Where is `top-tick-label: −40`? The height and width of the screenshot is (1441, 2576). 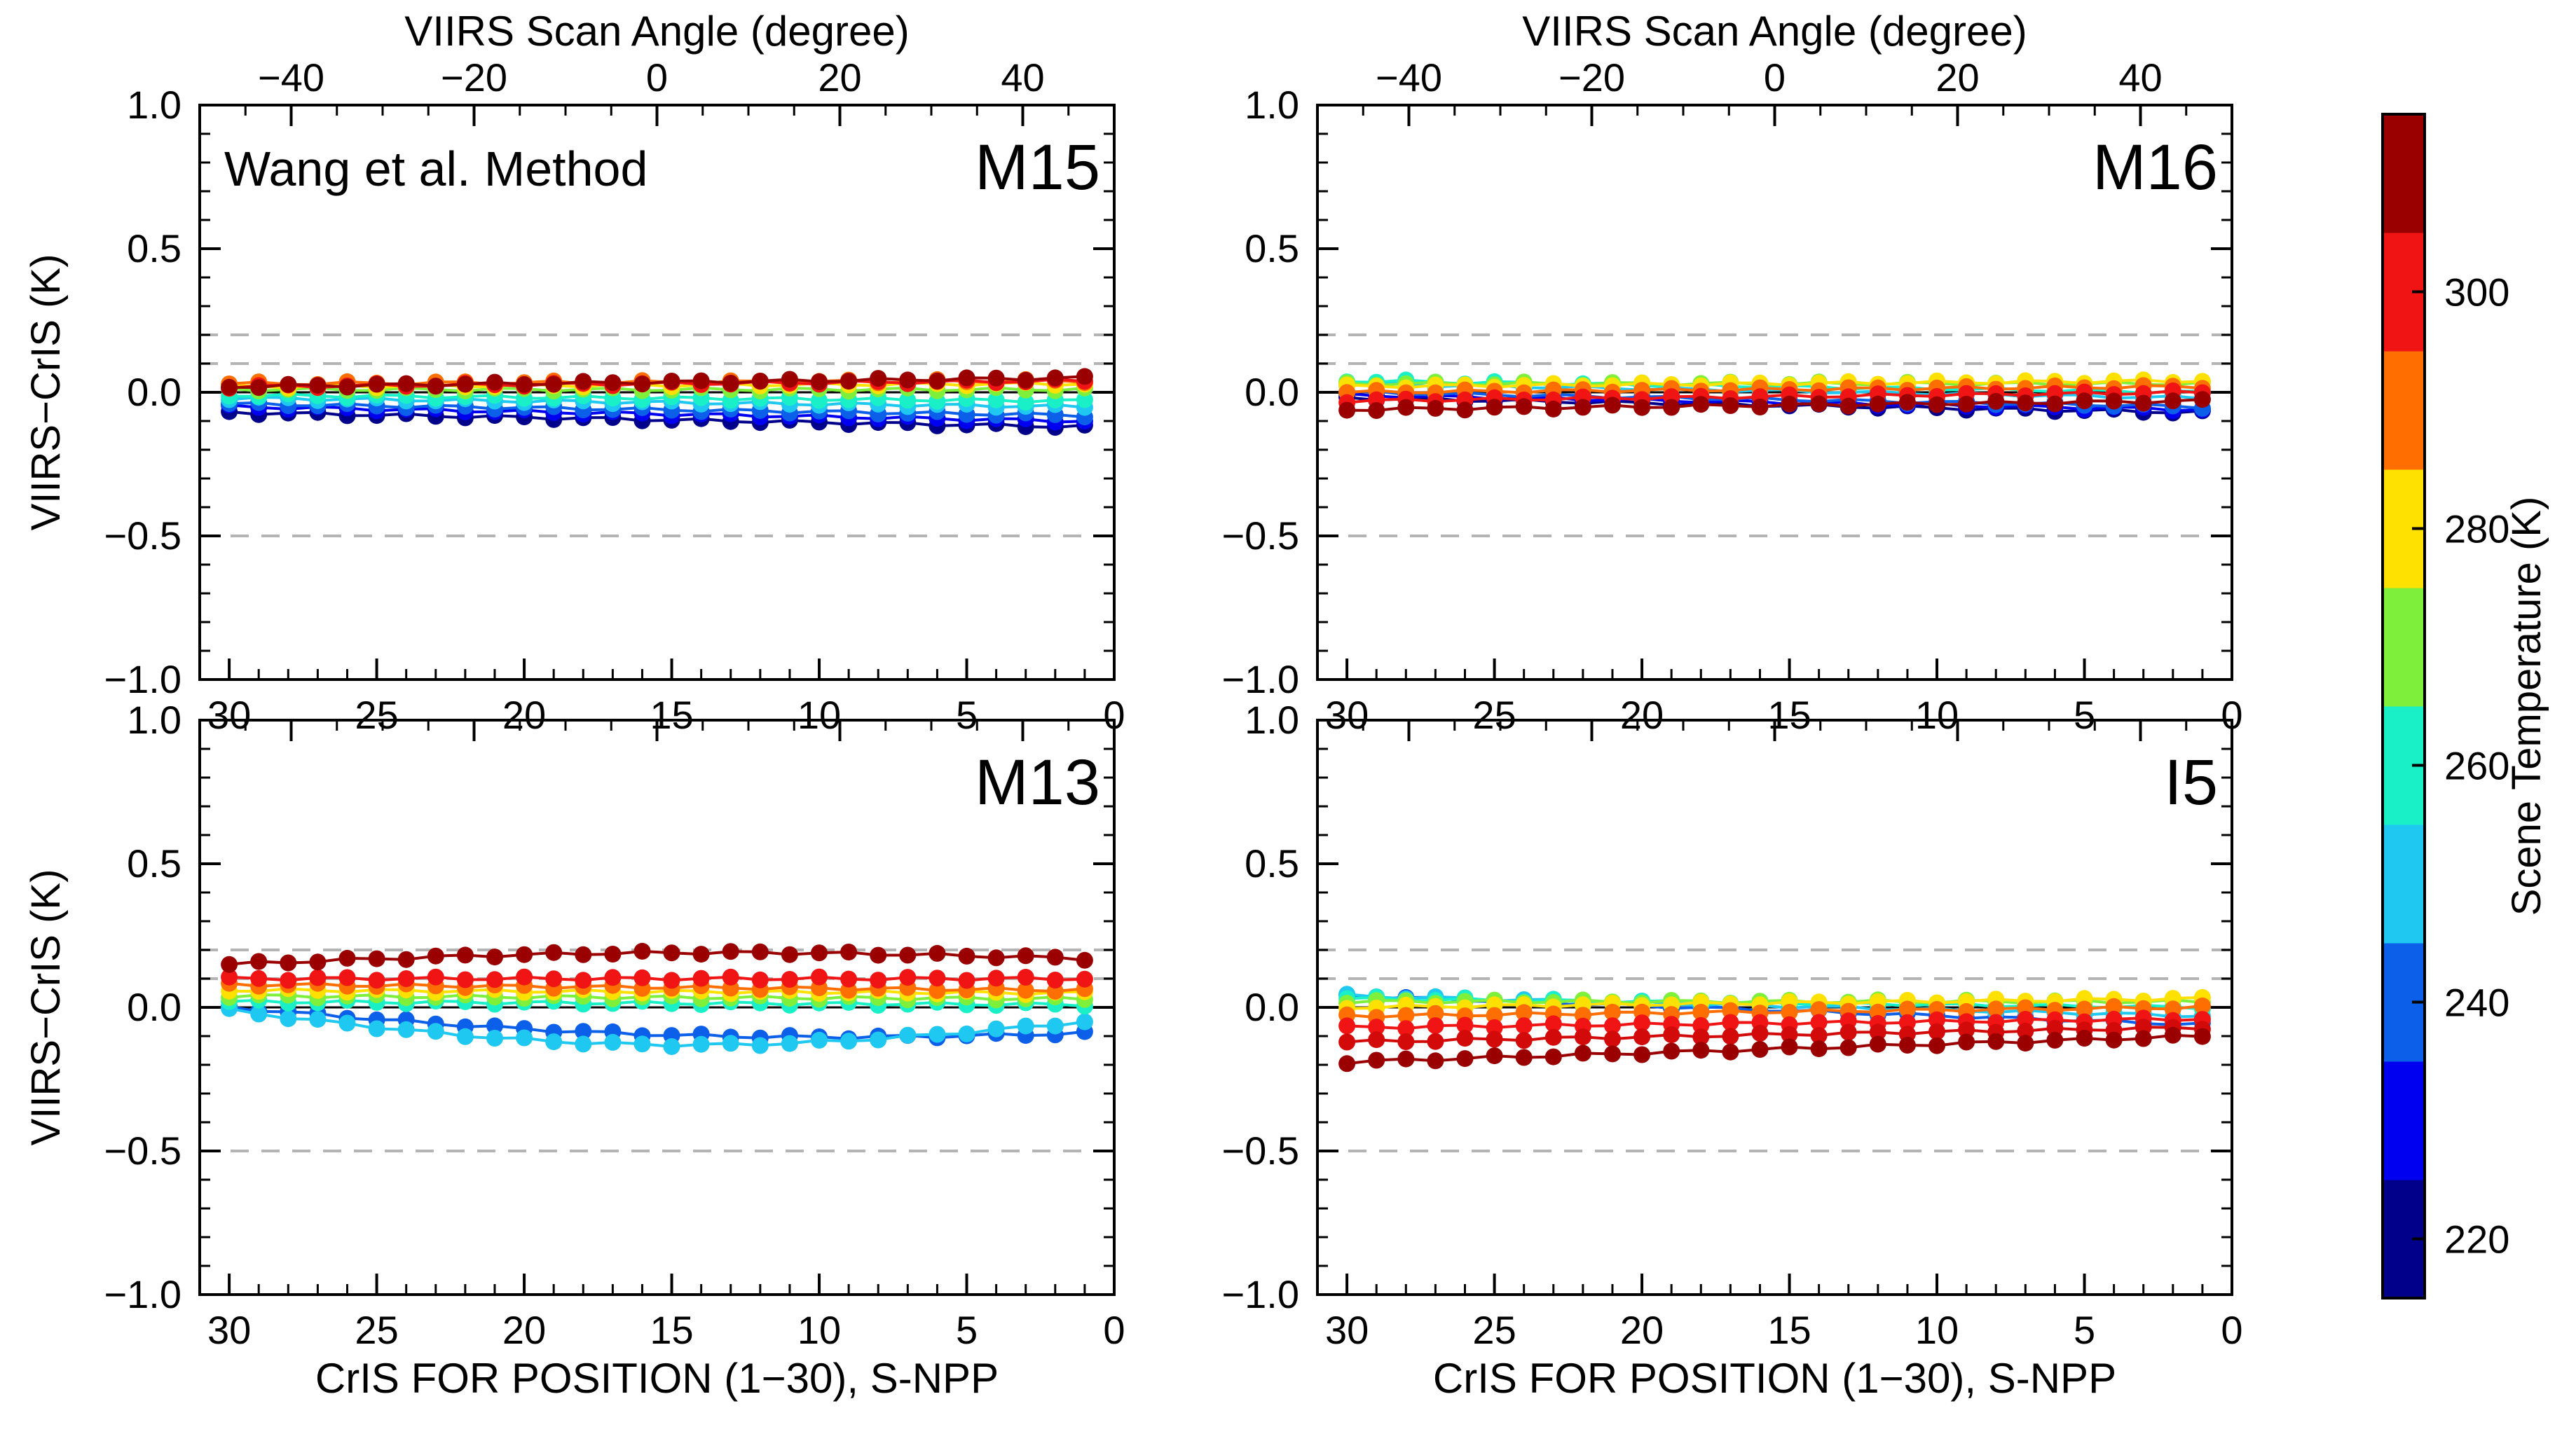
top-tick-label: −40 is located at coordinates (1409, 77).